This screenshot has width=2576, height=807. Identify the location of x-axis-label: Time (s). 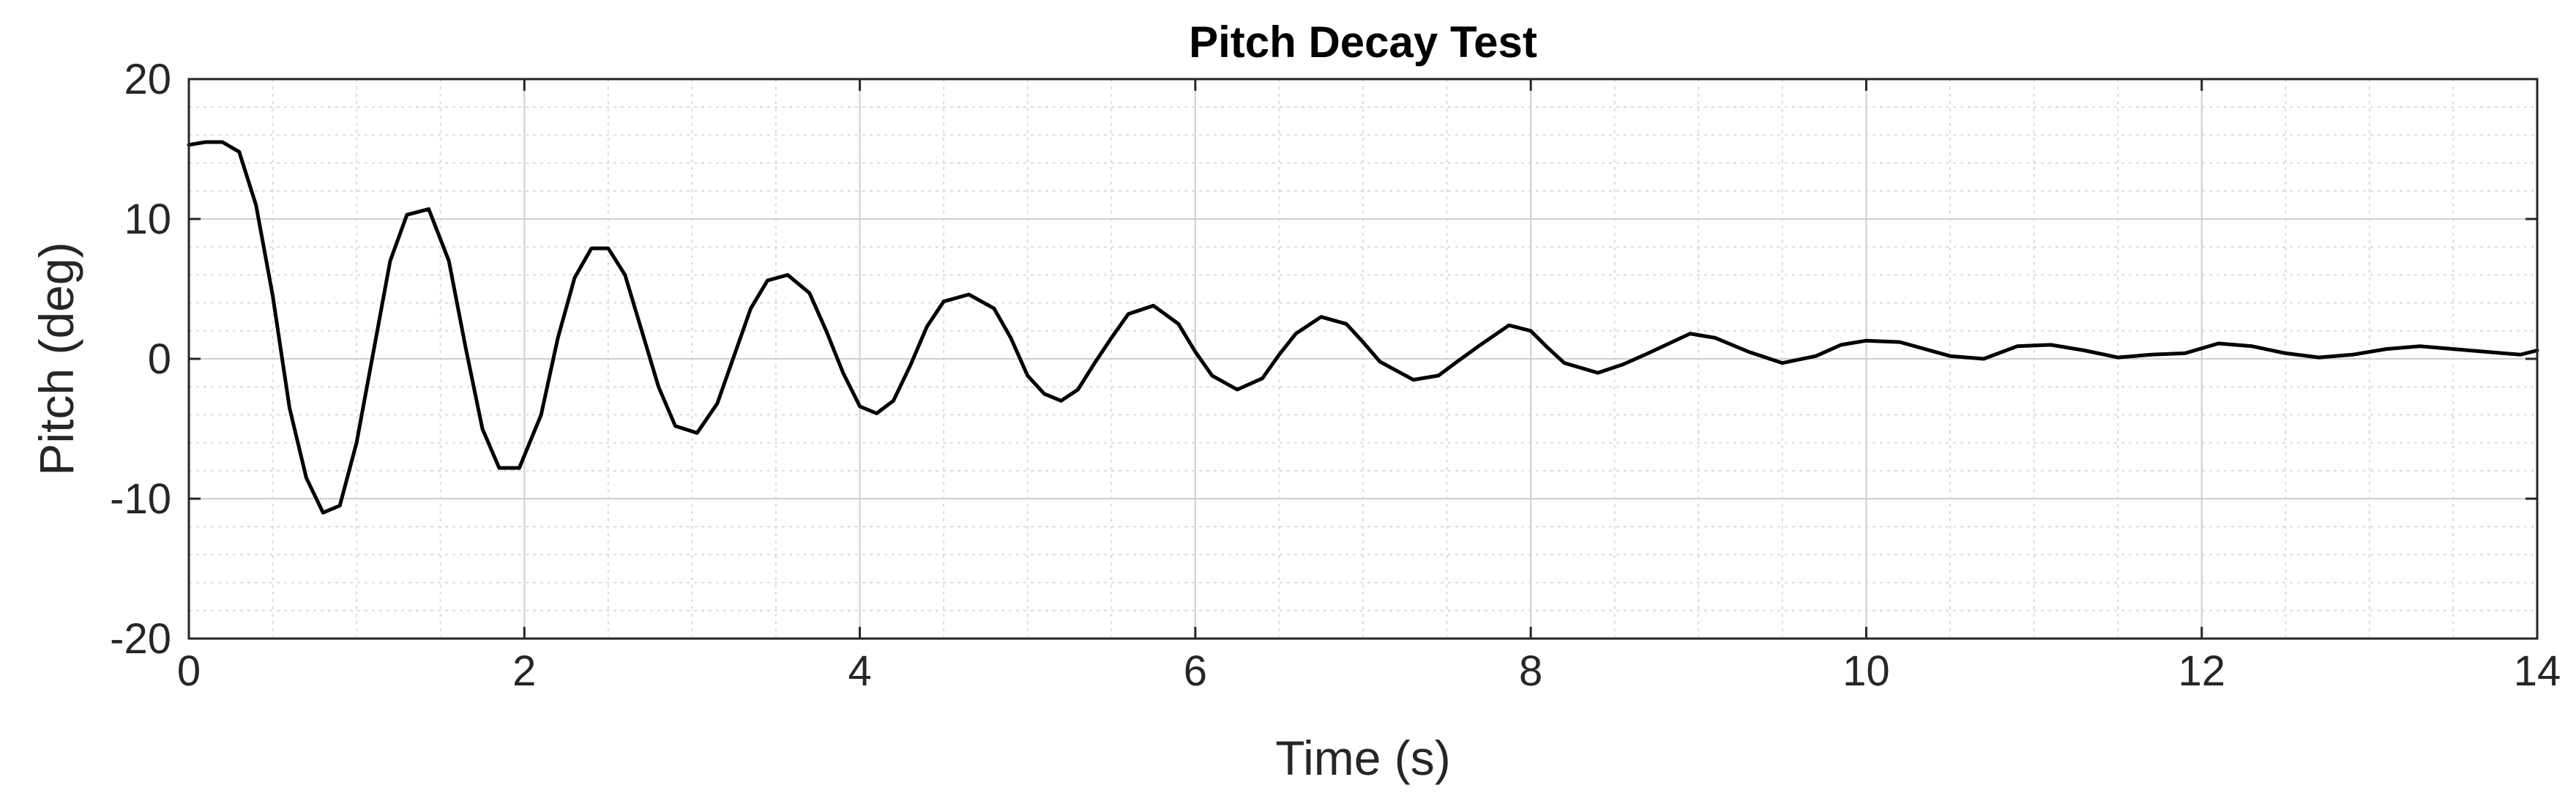
(1363, 758).